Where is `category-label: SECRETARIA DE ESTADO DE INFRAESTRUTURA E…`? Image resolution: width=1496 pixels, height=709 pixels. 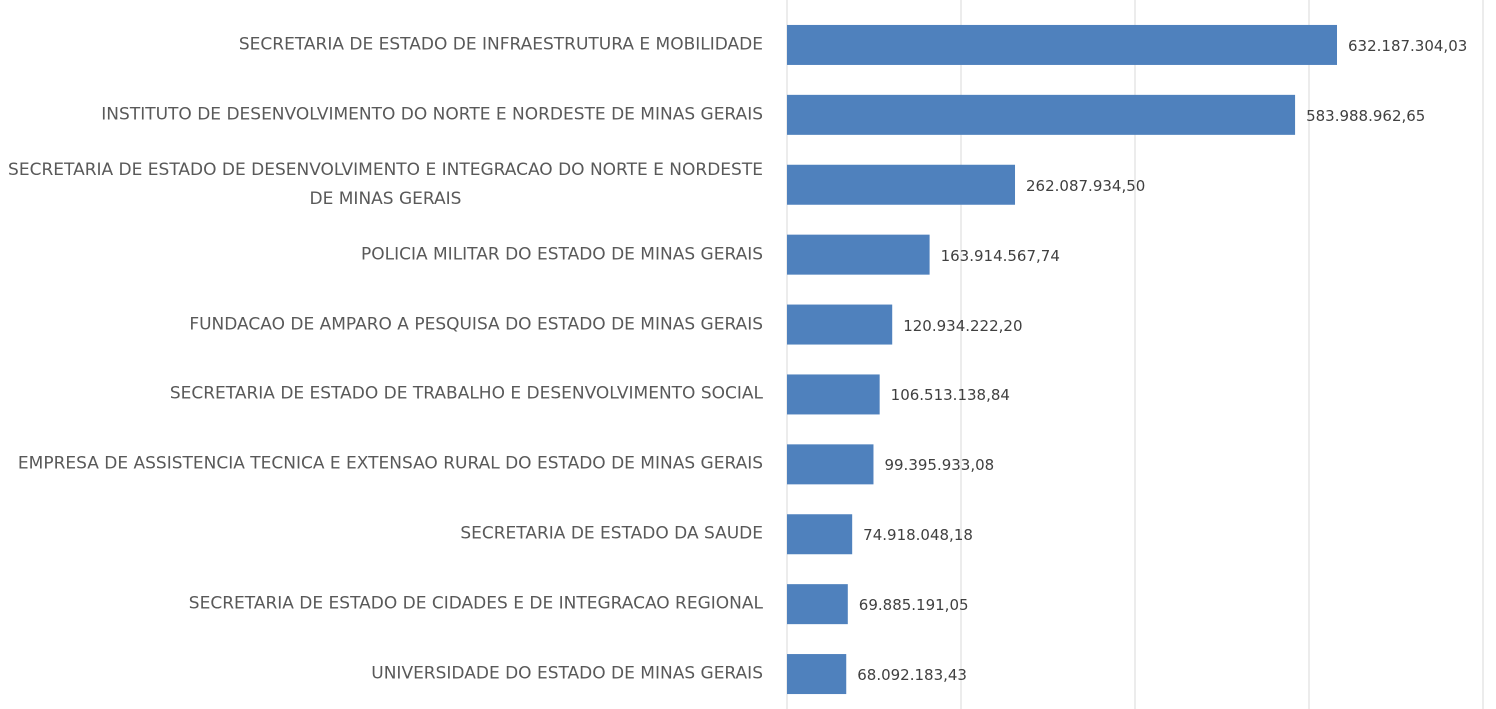 category-label: SECRETARIA DE ESTADO DE INFRAESTRUTURA E… is located at coordinates (500, 44).